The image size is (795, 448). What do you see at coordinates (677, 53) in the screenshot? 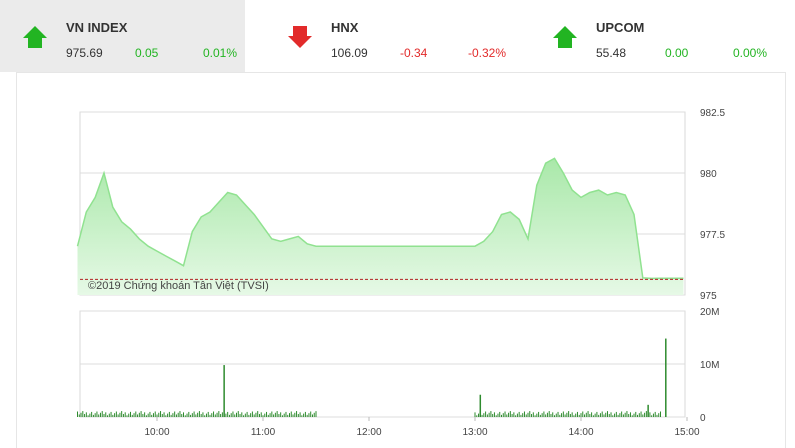
I see `index-change: 0.00` at bounding box center [677, 53].